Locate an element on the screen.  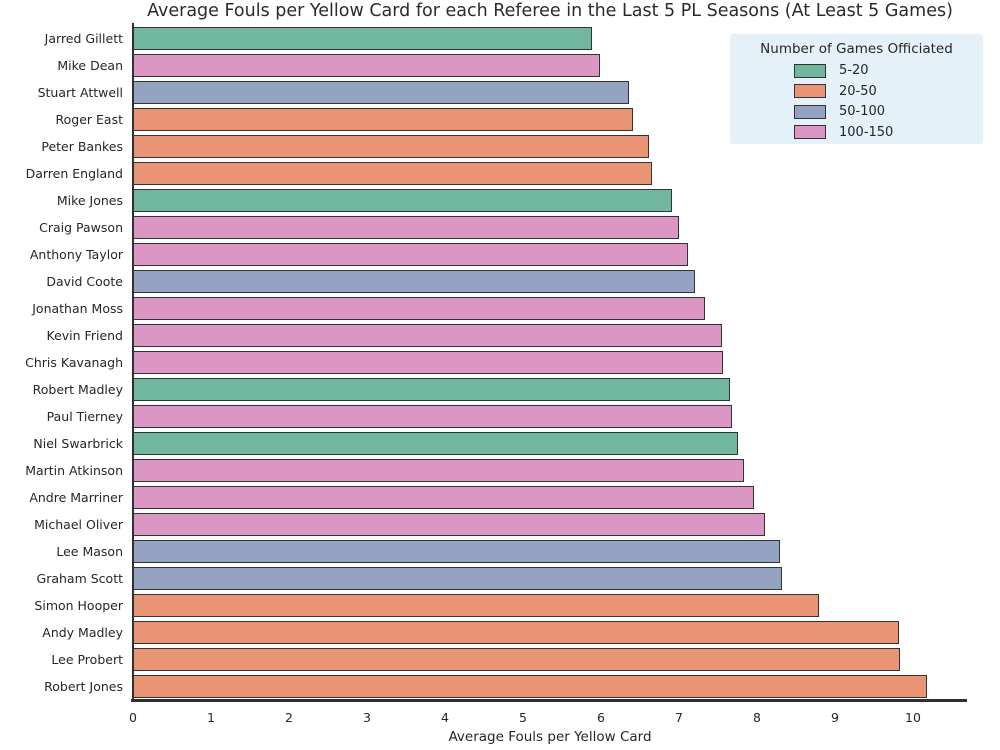
y-tick-label: Simon Hooper is located at coordinates (78, 605).